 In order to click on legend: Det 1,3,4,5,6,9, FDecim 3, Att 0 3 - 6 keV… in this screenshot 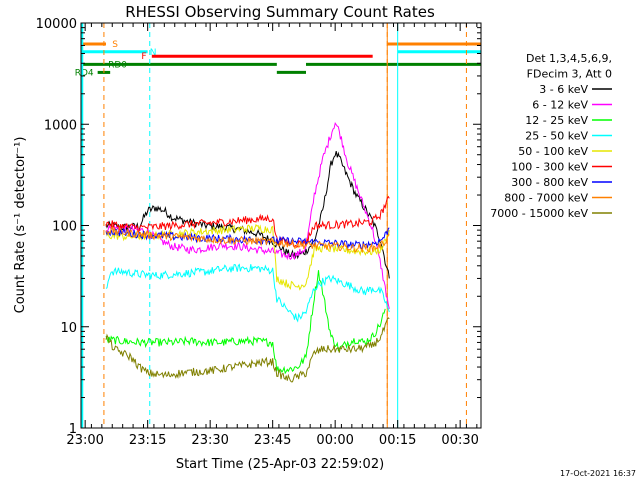, I will do `click(551, 136)`.